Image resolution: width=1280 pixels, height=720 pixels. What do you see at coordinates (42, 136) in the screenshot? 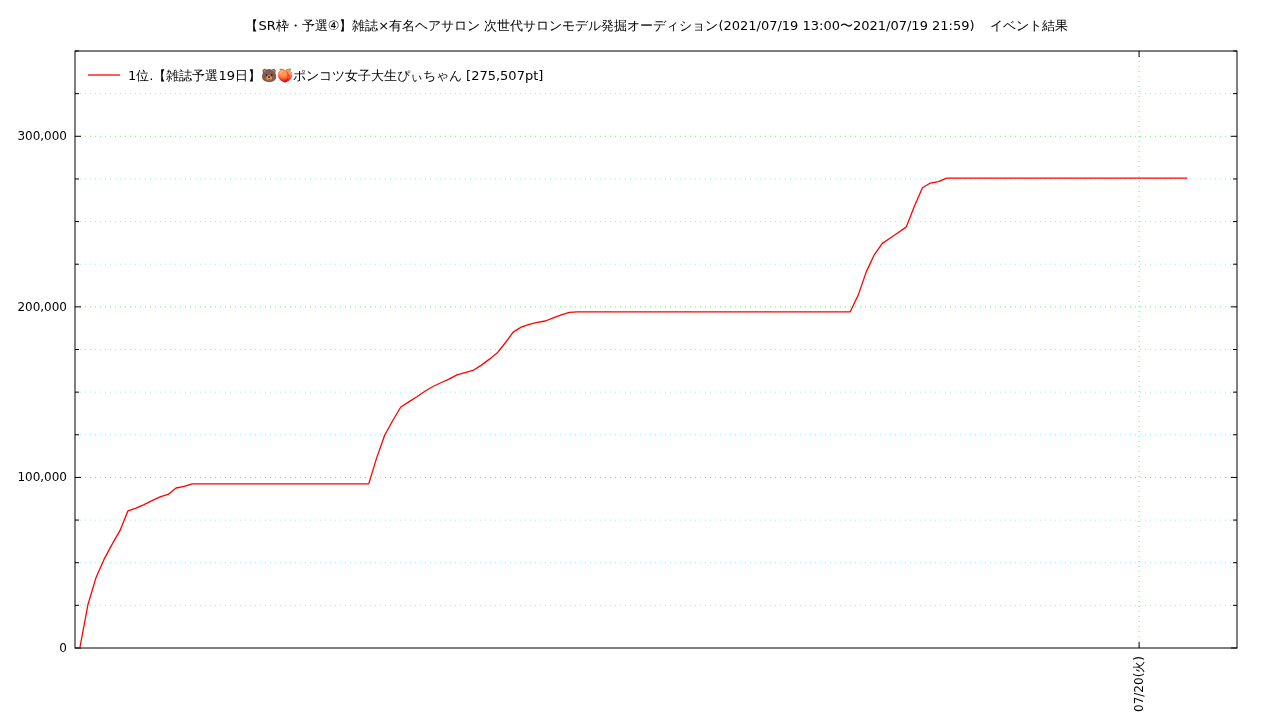
I see `y-tick-label: 300,000` at bounding box center [42, 136].